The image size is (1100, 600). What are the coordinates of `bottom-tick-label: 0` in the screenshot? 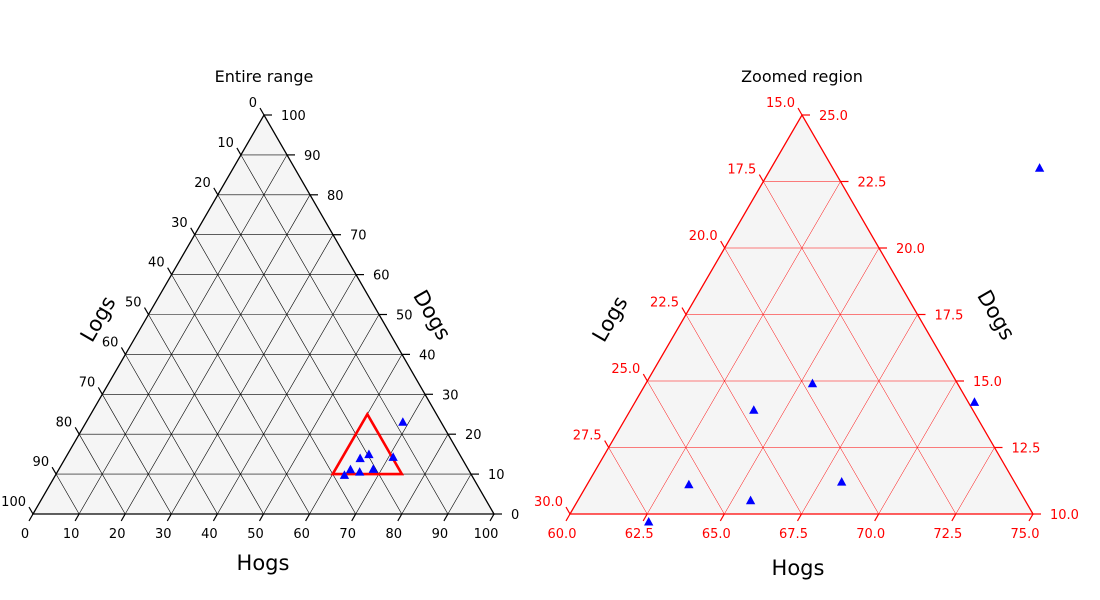 It's located at (25, 534).